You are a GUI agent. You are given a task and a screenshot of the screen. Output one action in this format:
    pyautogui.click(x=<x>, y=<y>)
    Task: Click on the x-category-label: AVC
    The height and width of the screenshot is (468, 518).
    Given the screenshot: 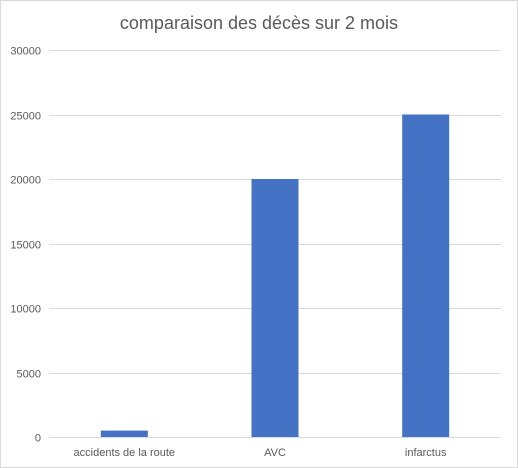 What is the action you would take?
    pyautogui.click(x=275, y=453)
    